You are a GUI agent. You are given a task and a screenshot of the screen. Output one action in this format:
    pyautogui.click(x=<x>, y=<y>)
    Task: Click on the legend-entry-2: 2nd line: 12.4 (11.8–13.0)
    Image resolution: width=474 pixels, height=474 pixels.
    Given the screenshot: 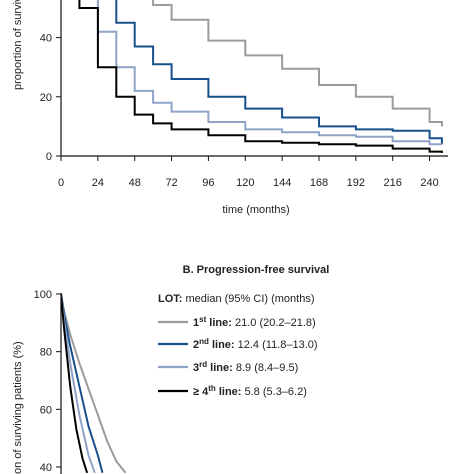 What is the action you would take?
    pyautogui.click(x=255, y=344)
    